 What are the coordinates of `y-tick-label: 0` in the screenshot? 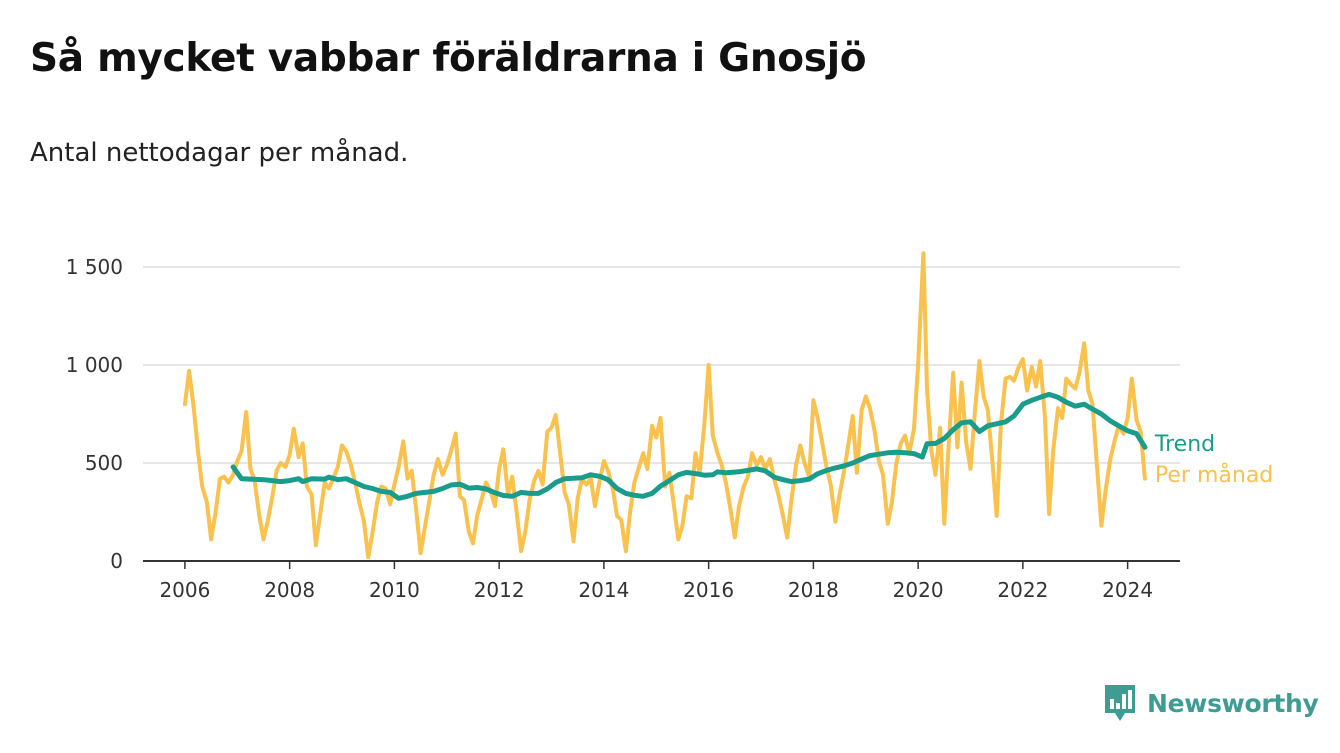 It's located at (116, 561).